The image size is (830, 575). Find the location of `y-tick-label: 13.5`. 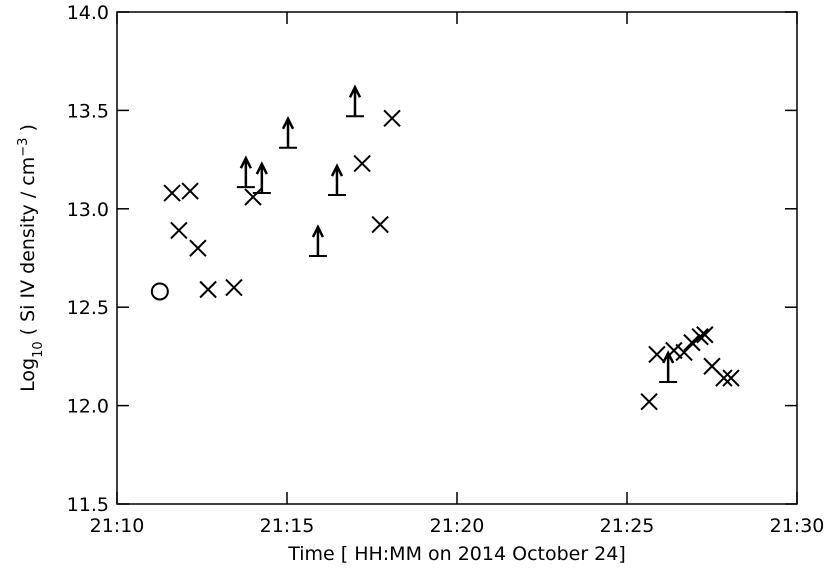

y-tick-label: 13.5 is located at coordinates (88, 111).